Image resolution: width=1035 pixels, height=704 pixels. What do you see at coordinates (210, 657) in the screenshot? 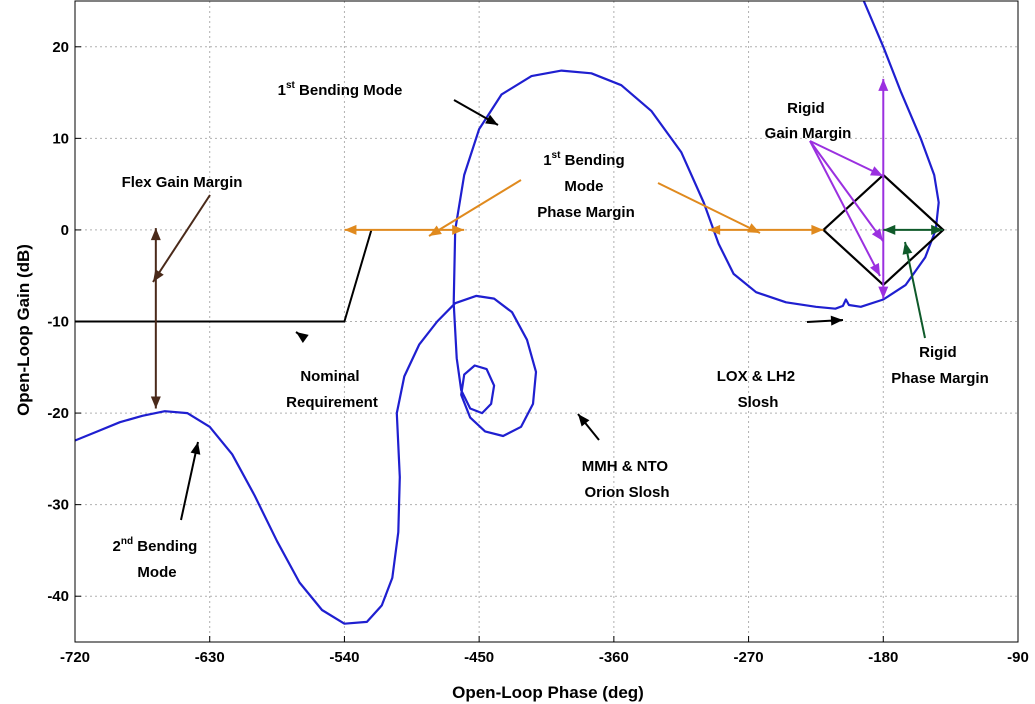
I see `x-tick-label: -630` at bounding box center [210, 657].